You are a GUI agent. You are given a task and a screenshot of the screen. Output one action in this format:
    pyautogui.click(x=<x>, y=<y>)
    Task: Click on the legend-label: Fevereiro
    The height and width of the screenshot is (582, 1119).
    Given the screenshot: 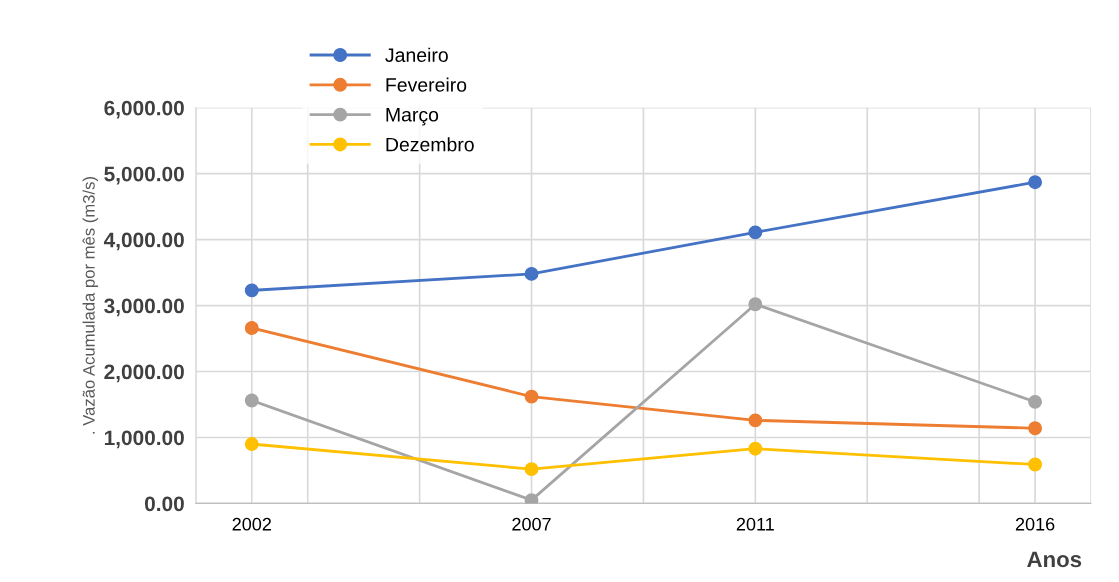 What is the action you would take?
    pyautogui.click(x=426, y=84)
    